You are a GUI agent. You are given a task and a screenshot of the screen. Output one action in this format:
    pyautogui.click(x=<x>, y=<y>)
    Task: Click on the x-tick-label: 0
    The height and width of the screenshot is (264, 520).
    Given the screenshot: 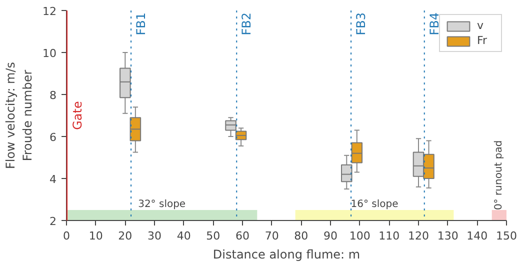 What is the action you would take?
    pyautogui.click(x=66, y=236)
    